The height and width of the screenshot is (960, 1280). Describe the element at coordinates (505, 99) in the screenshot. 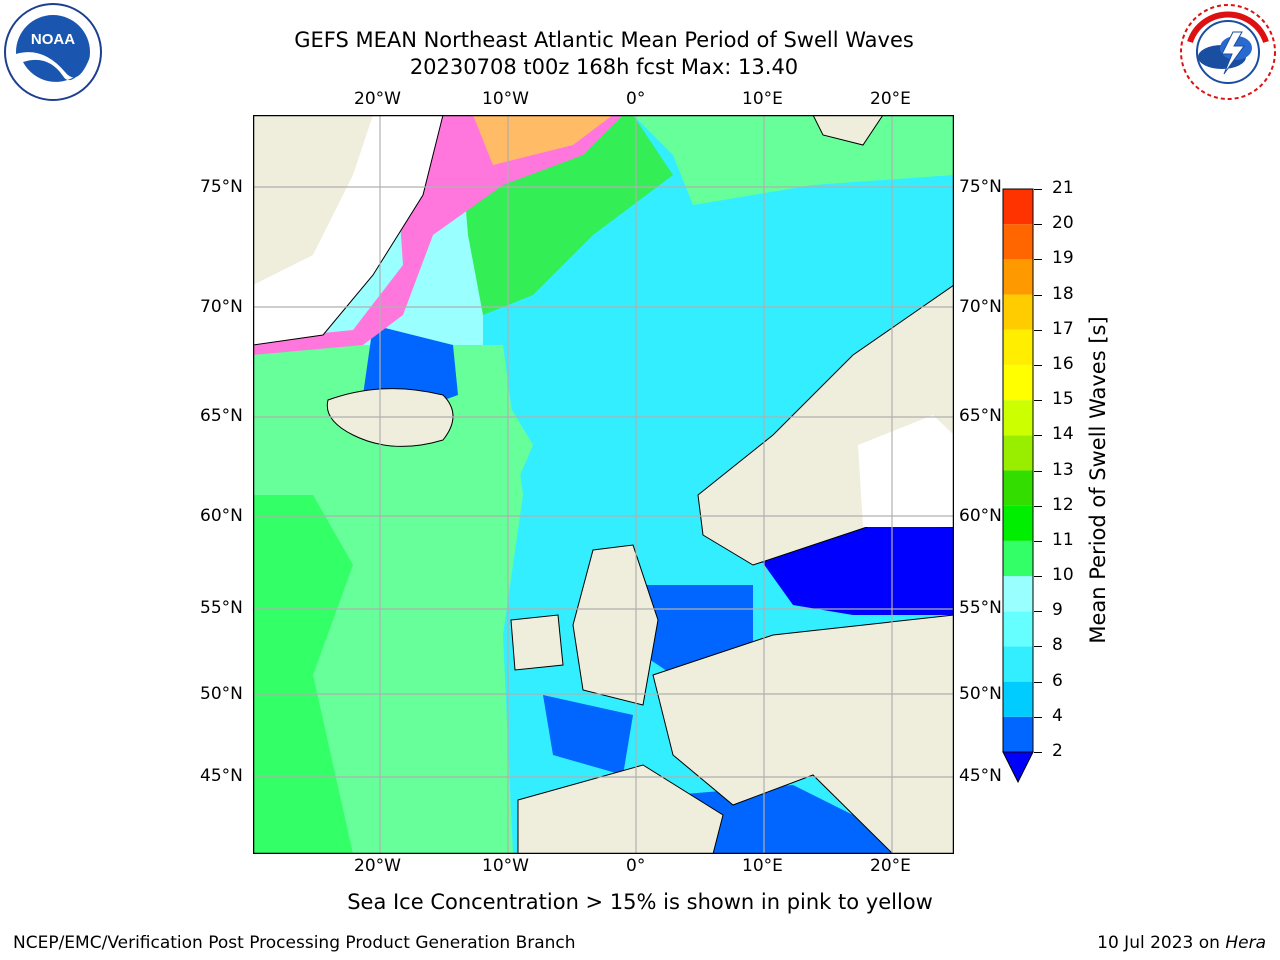

I see `lon-label-10w: 10°W` at that location.